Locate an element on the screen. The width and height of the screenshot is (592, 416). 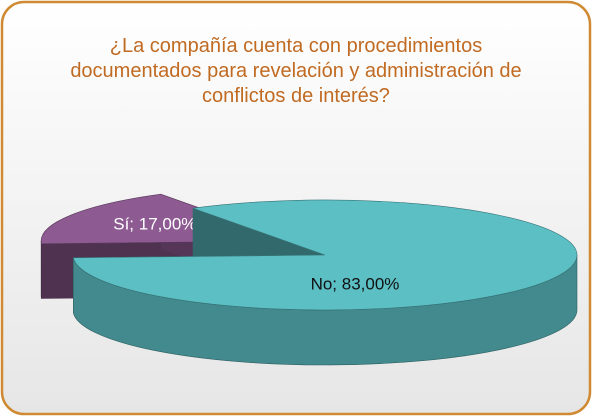
data-label: Sí; 17,00% is located at coordinates (154, 224).